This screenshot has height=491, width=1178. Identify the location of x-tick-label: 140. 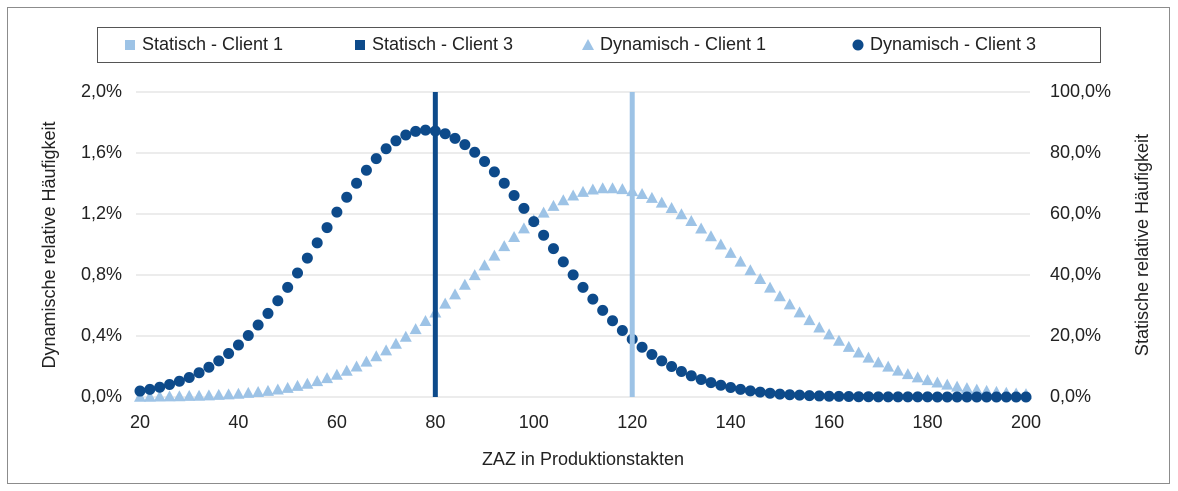
(731, 422).